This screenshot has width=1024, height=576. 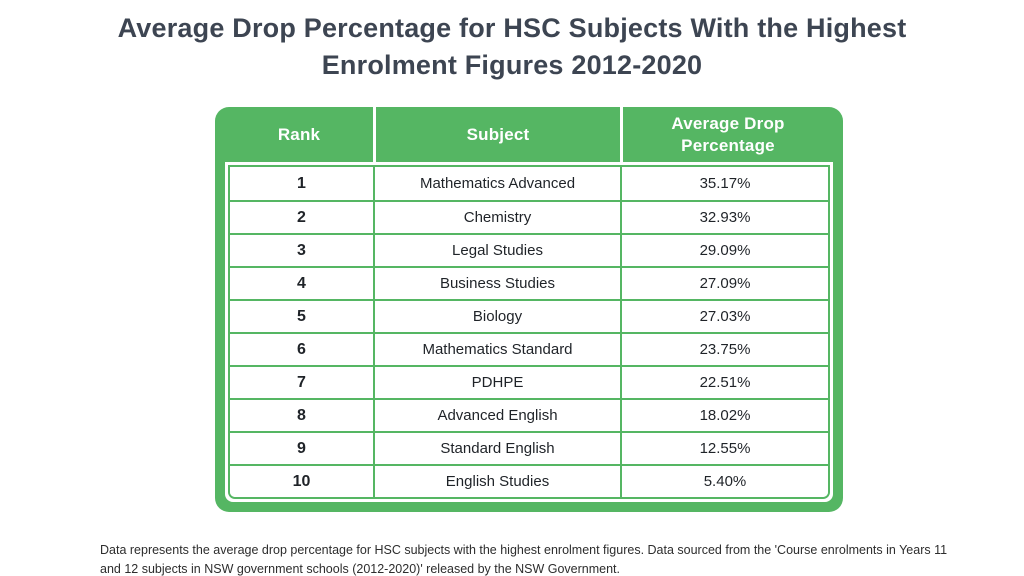 What do you see at coordinates (496, 316) in the screenshot?
I see `subject-cell: Biology` at bounding box center [496, 316].